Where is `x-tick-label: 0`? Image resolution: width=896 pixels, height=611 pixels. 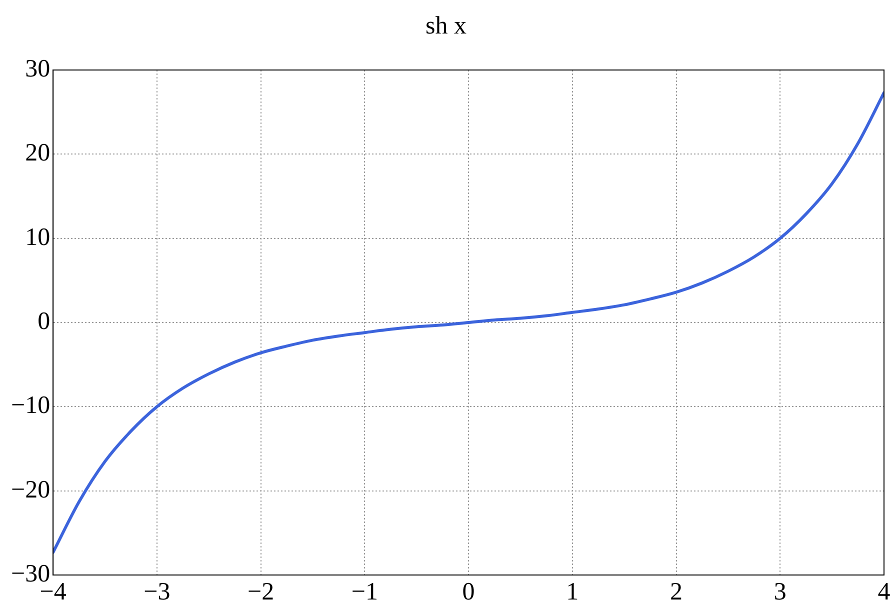
x-tick-label: 0 is located at coordinates (468, 592).